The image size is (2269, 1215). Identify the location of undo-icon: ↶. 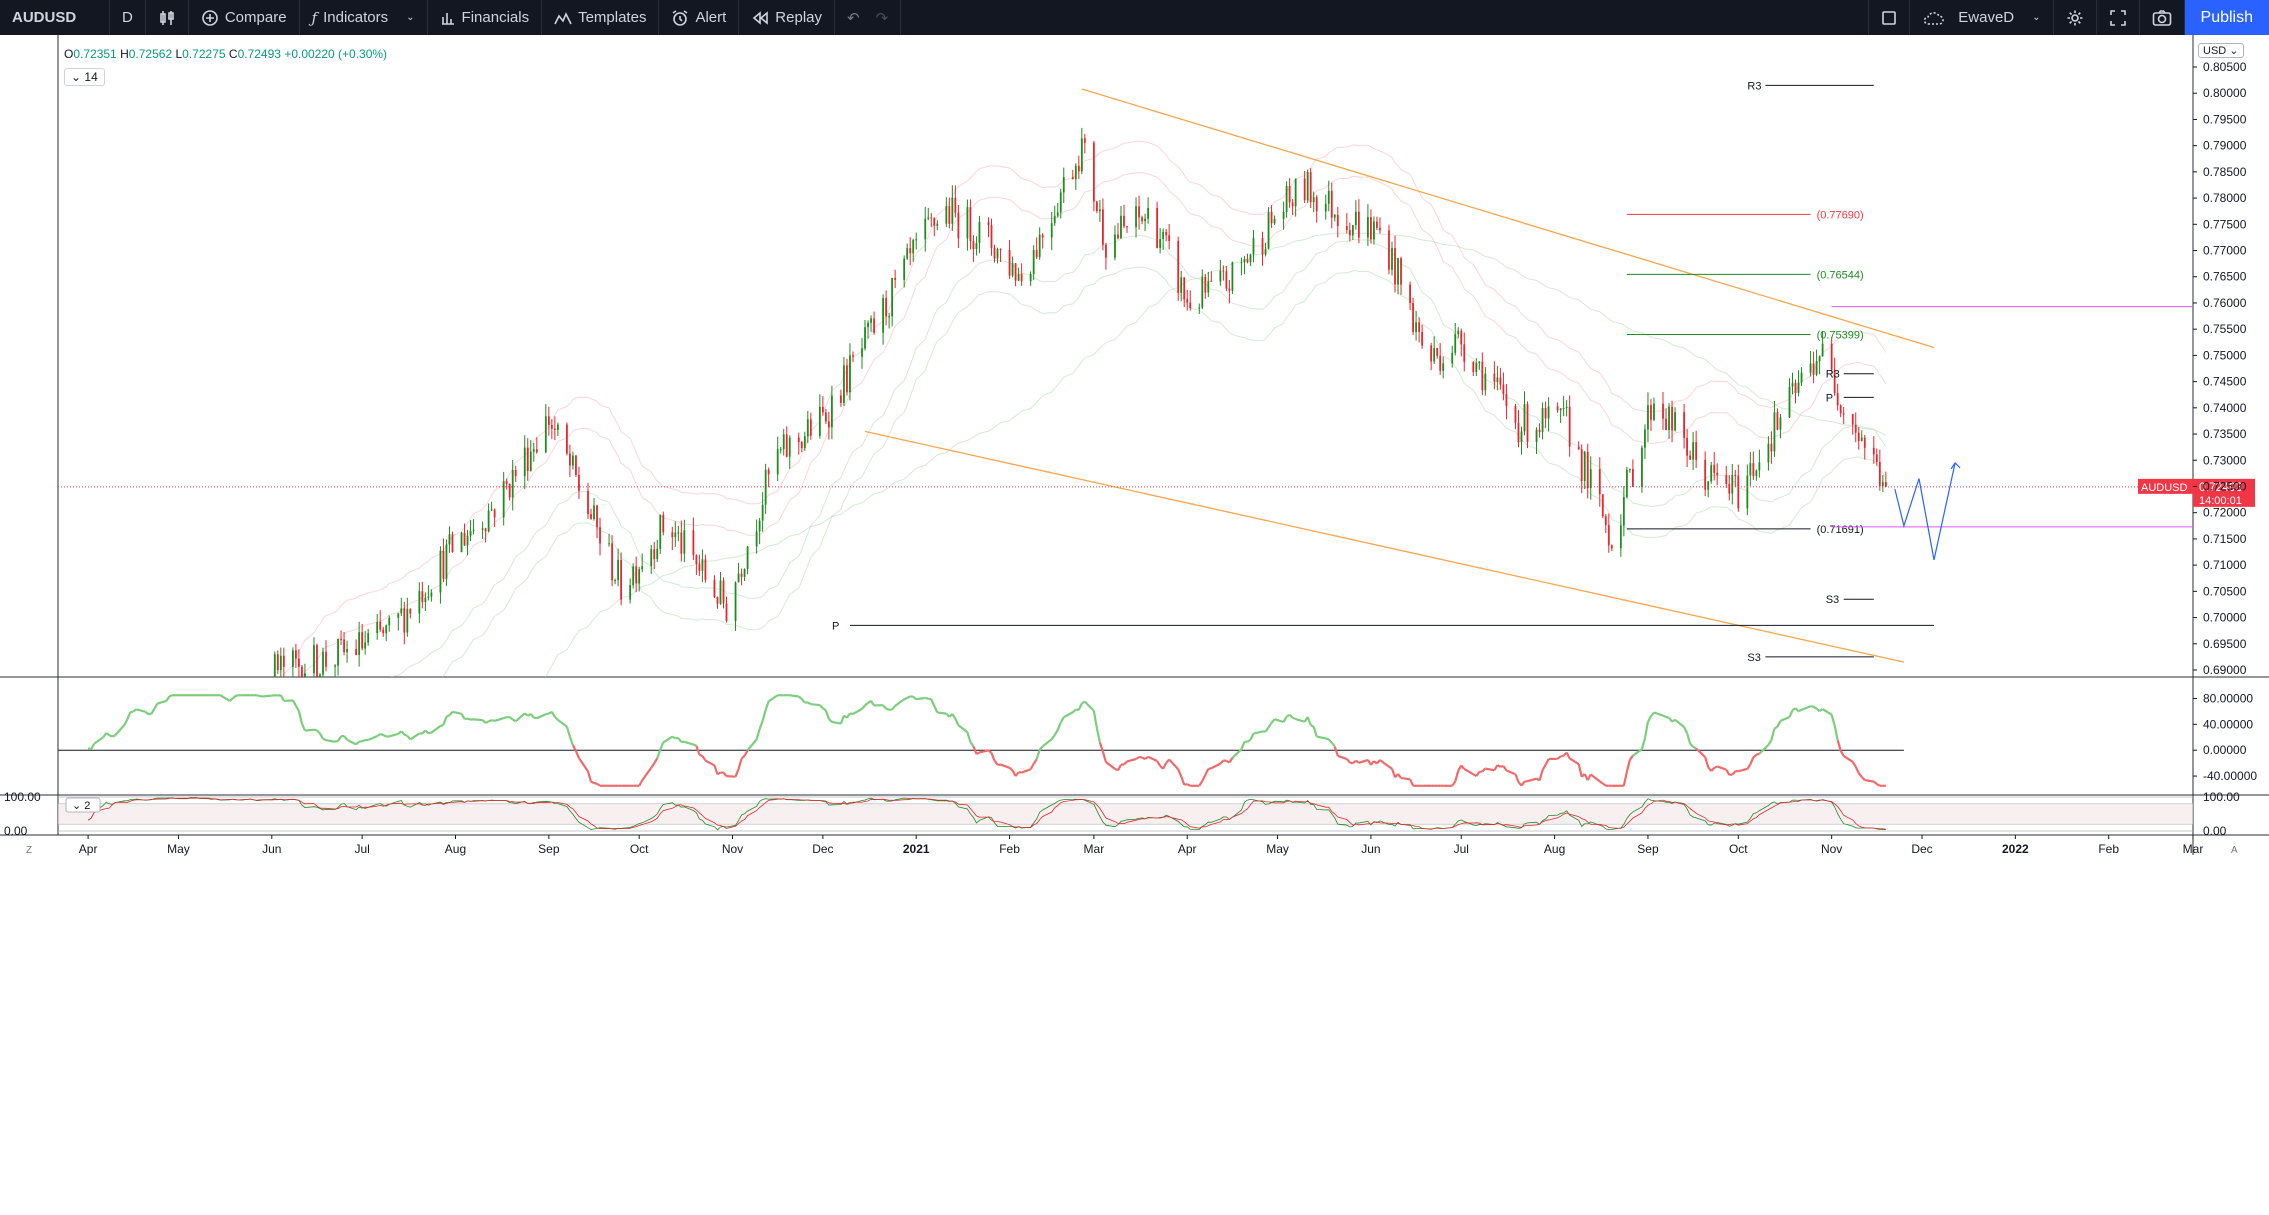
(853, 18).